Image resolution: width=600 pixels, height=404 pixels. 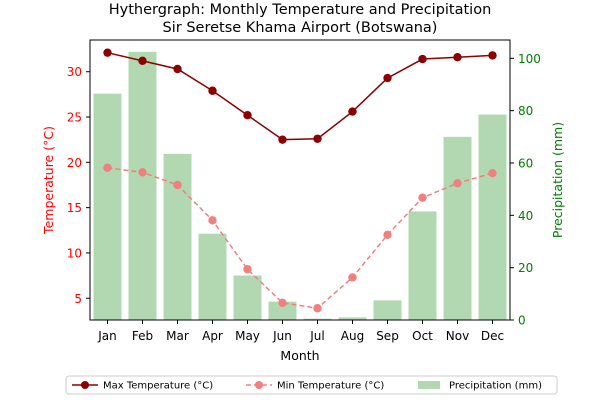 What do you see at coordinates (85, 385) in the screenshot?
I see `legend-marker-max-temp` at bounding box center [85, 385].